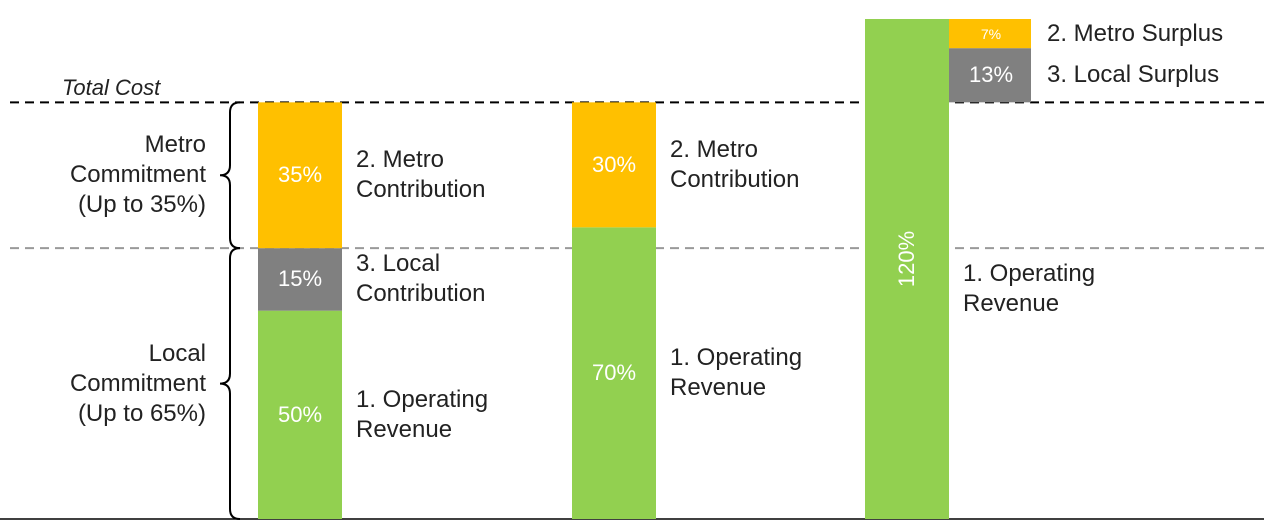 The height and width of the screenshot is (521, 1264). Describe the element at coordinates (1135, 33) in the screenshot. I see `segment-label: 2. Metro Surplus` at that location.